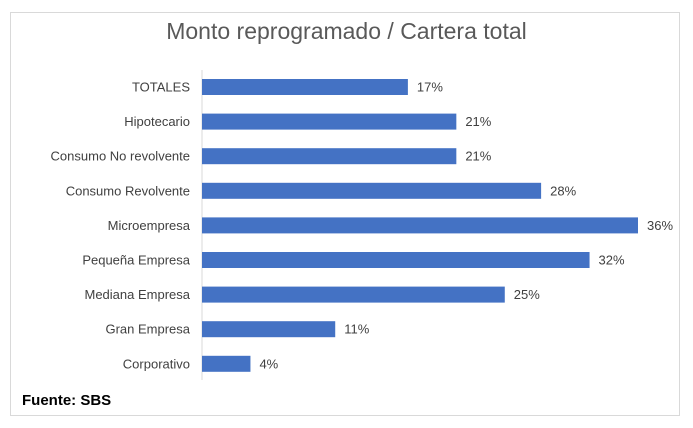  Describe the element at coordinates (67, 400) in the screenshot. I see `source-note: Fuente: SBS` at that location.